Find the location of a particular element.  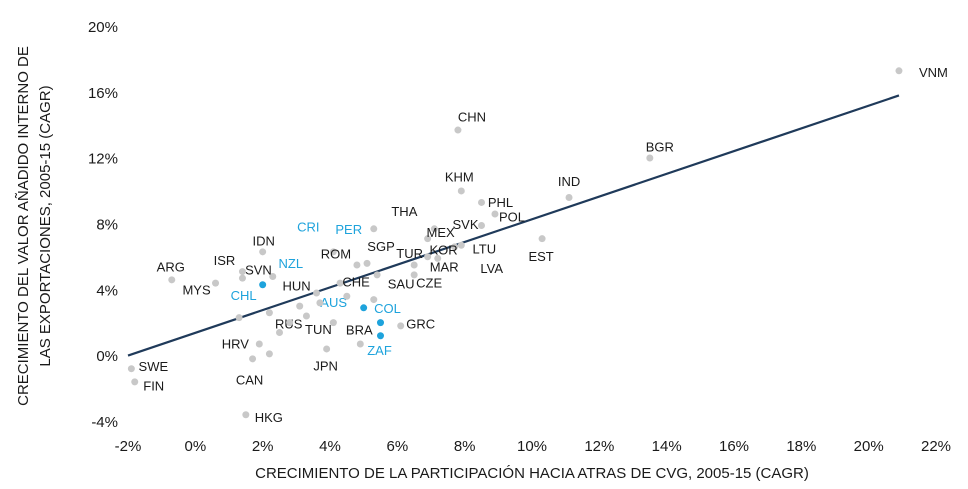

x-tick-label: 8% is located at coordinates (465, 446).